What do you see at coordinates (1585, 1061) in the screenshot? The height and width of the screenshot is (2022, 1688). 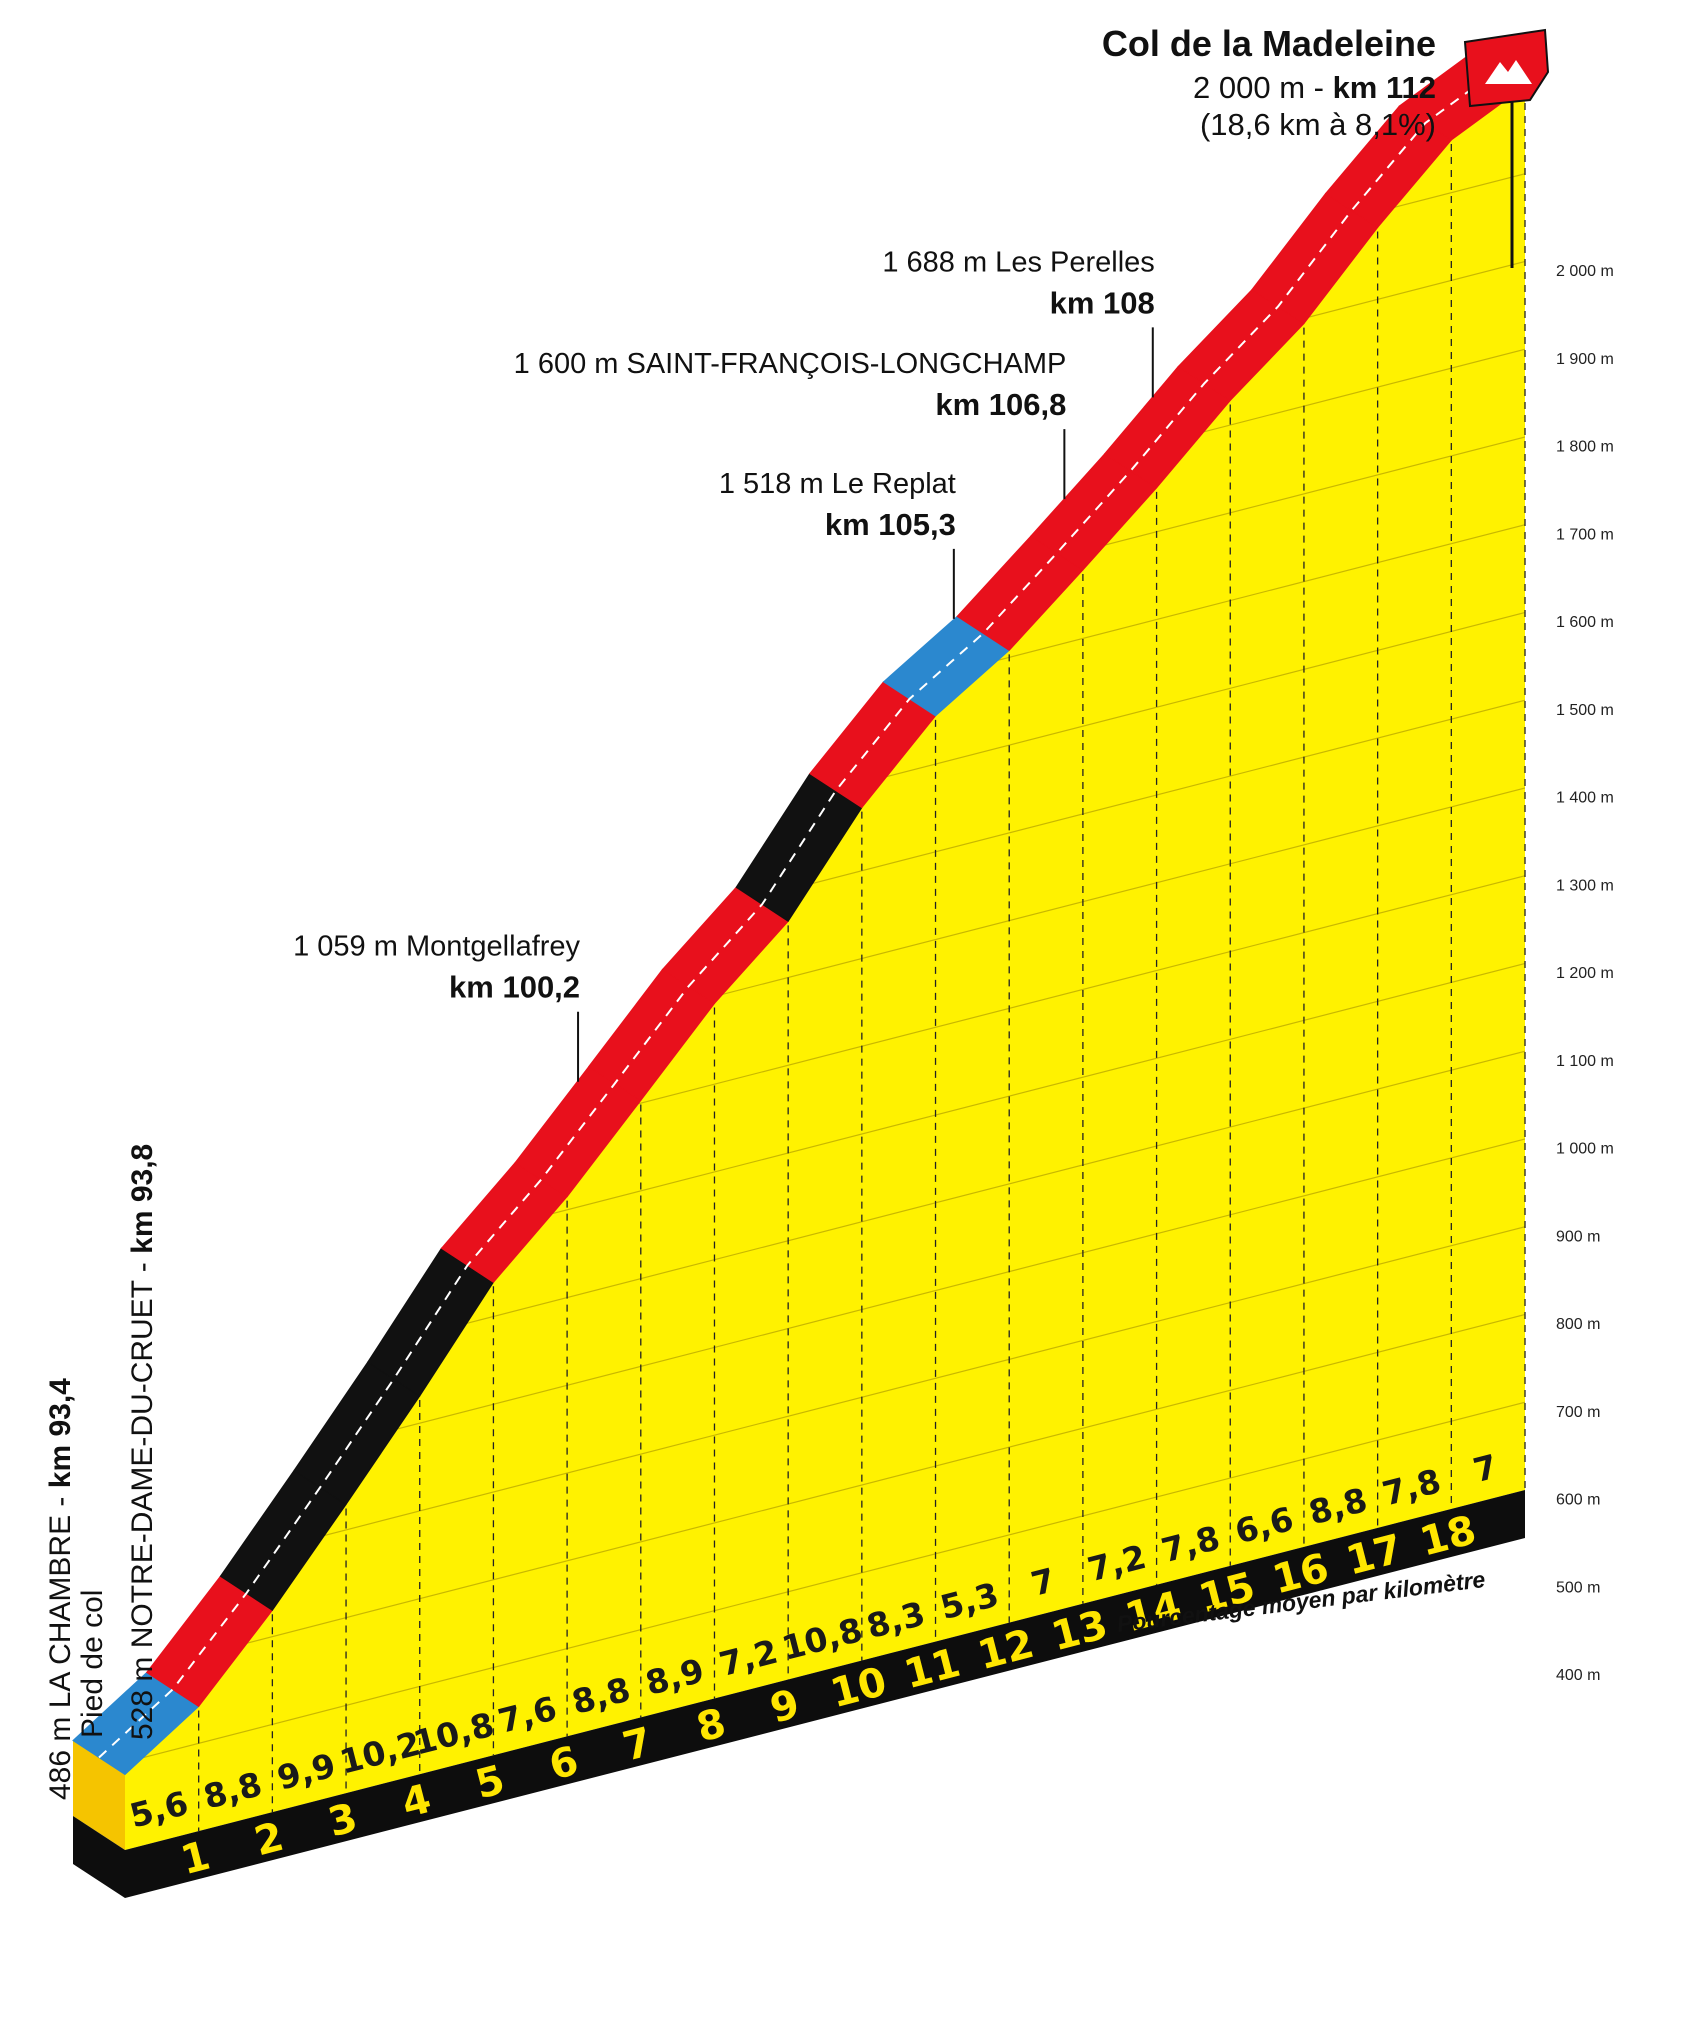 I see `y-tick-label: 1 100 m` at bounding box center [1585, 1061].